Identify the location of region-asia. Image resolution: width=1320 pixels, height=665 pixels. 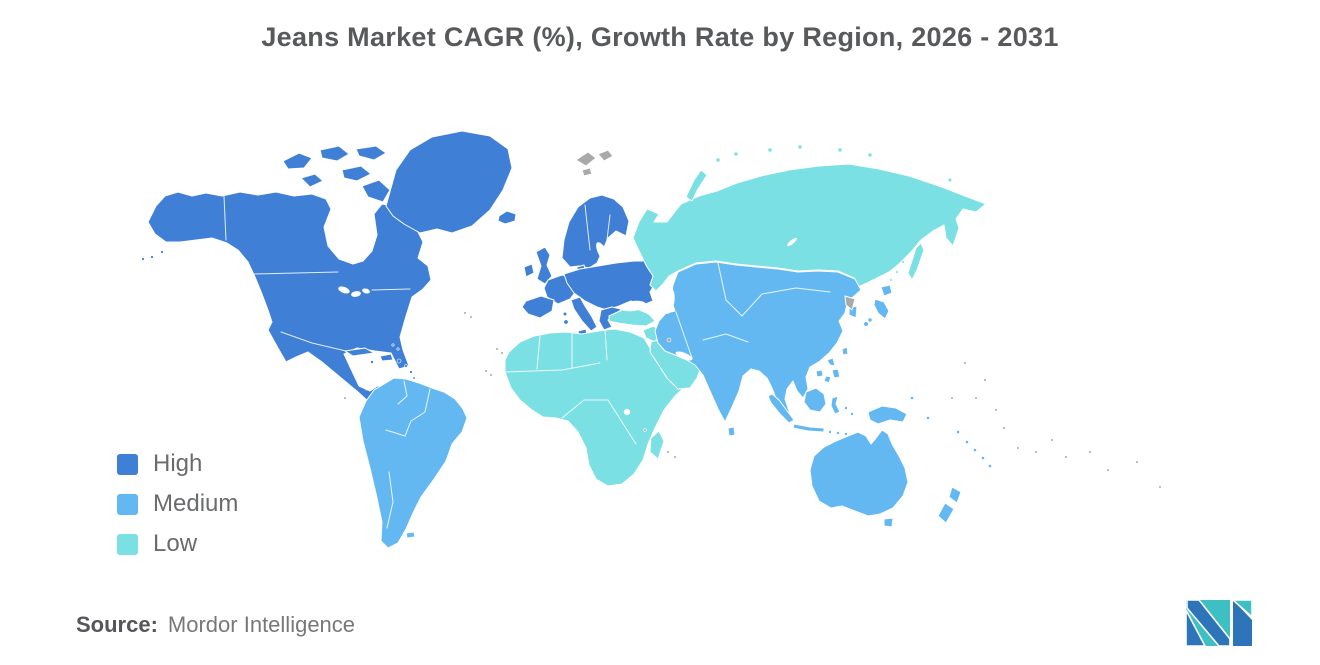
(758, 349).